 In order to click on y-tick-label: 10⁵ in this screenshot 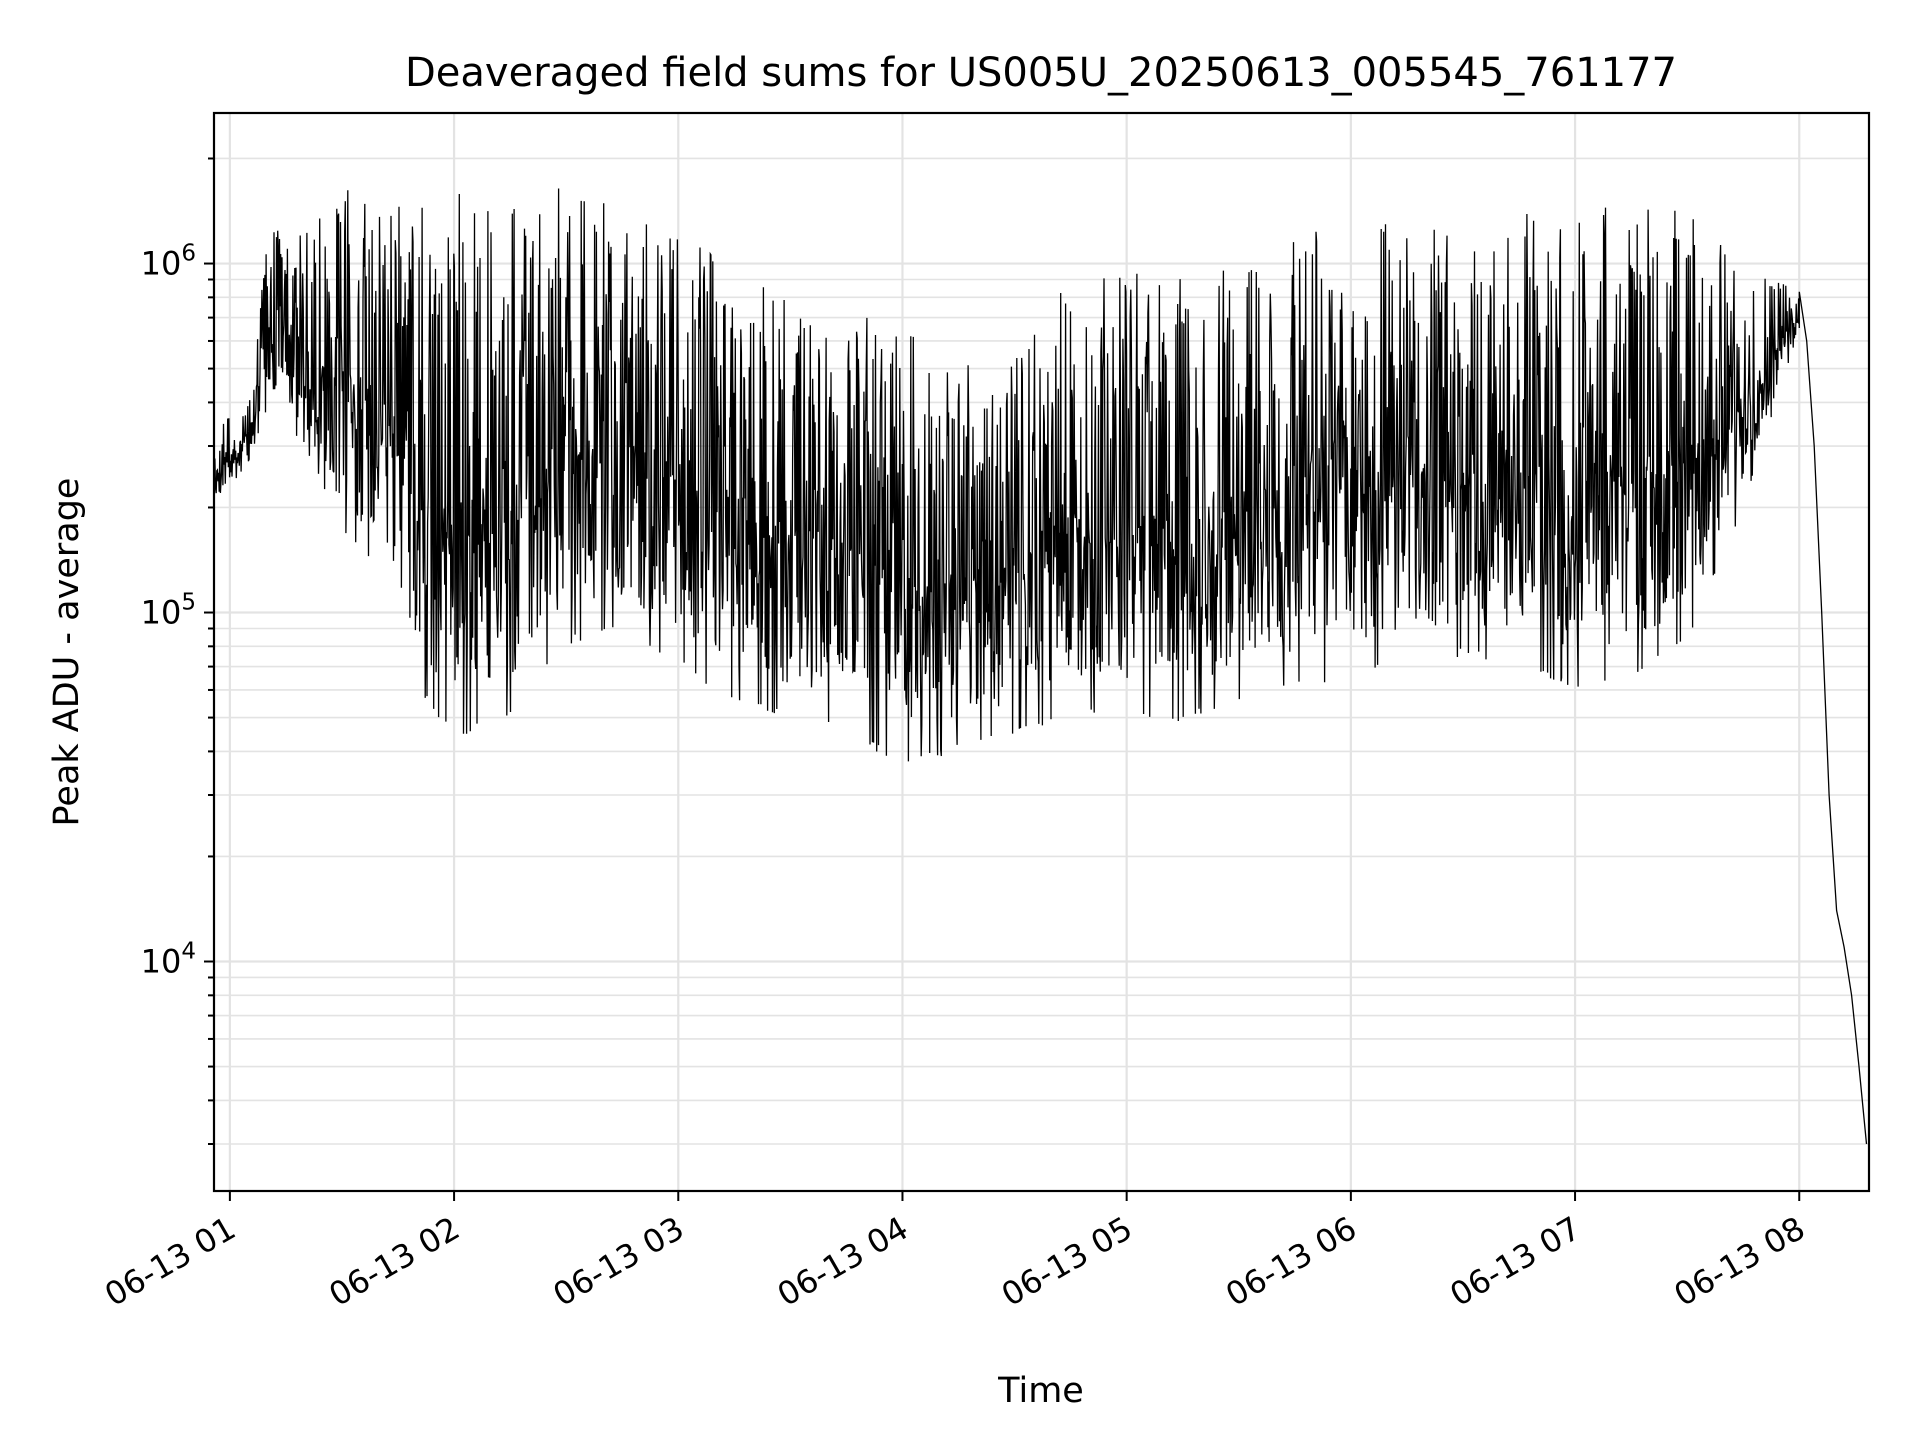, I will do `click(168, 611)`.